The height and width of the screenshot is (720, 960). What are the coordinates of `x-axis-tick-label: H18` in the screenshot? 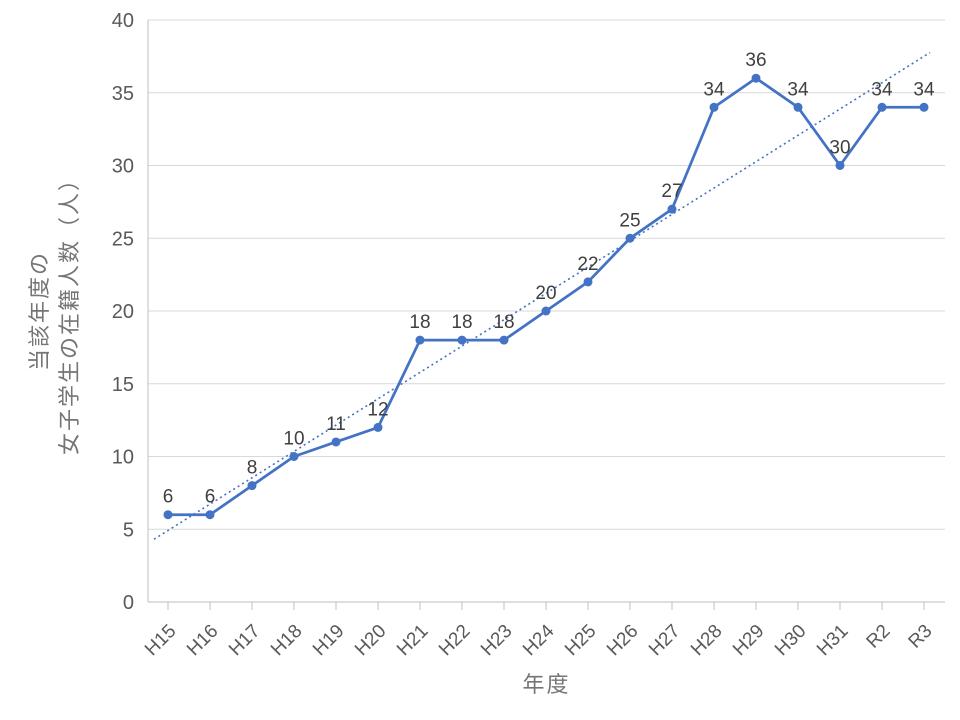 It's located at (286, 640).